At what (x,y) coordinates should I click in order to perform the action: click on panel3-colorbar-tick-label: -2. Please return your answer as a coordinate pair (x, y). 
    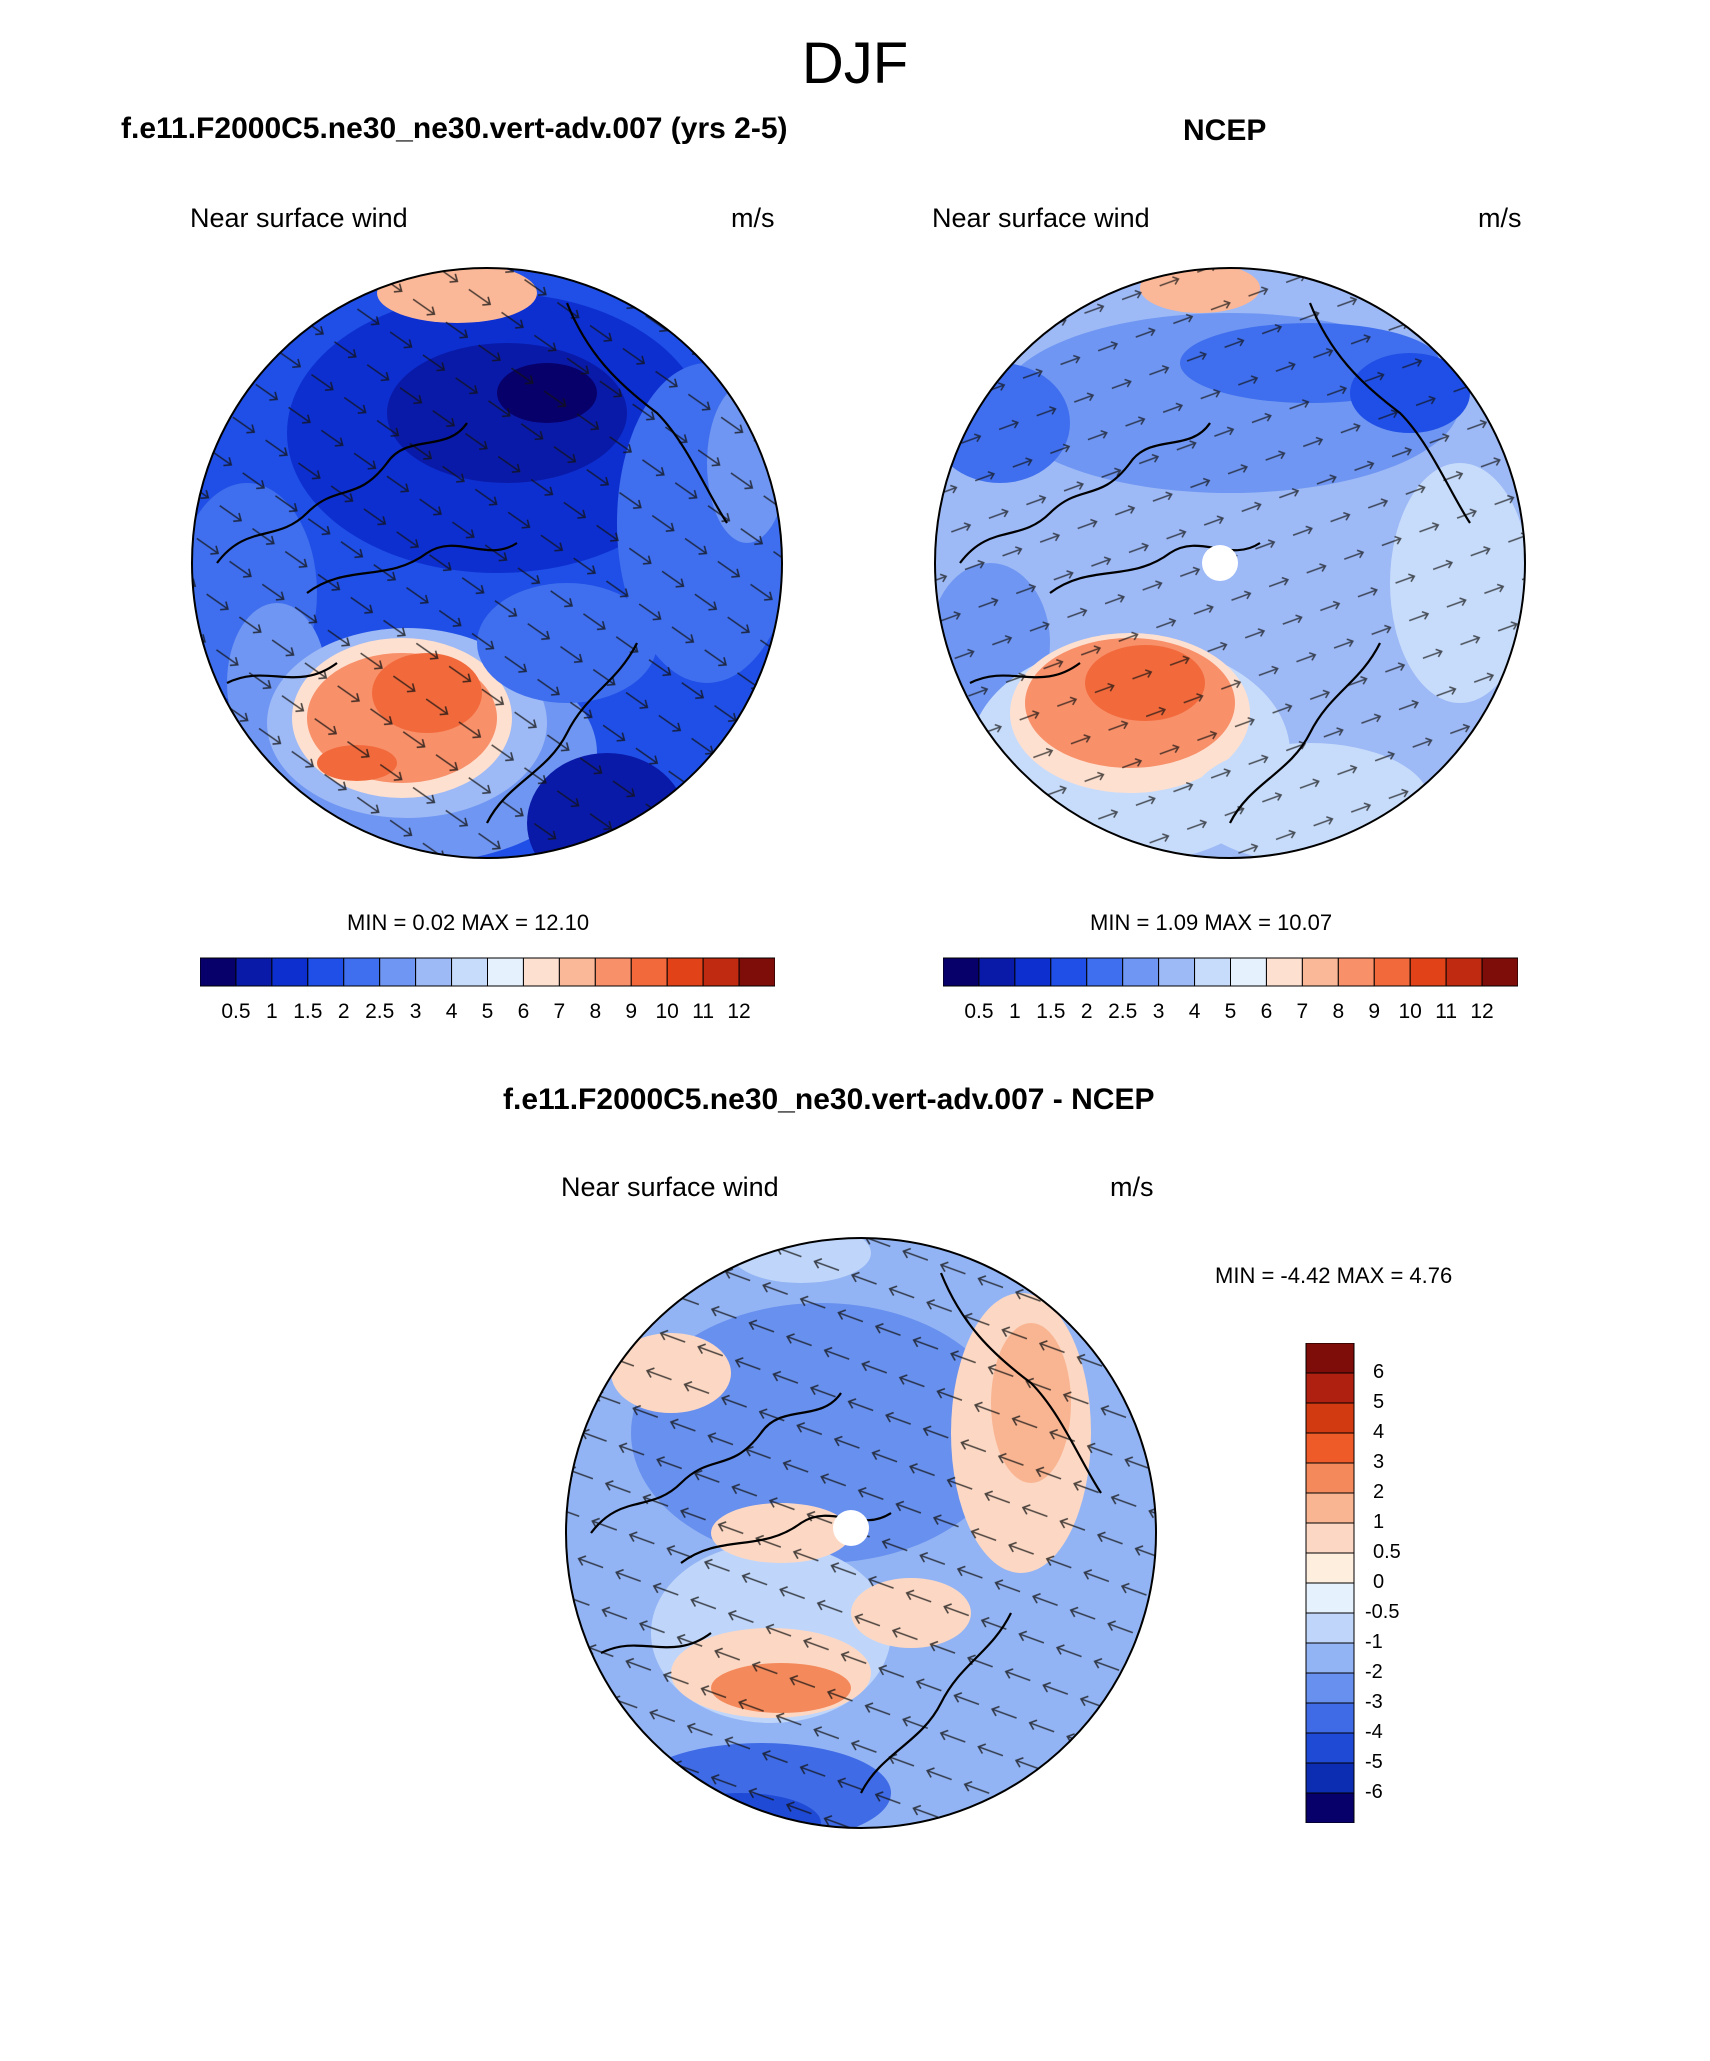
    Looking at the image, I should click on (1374, 1672).